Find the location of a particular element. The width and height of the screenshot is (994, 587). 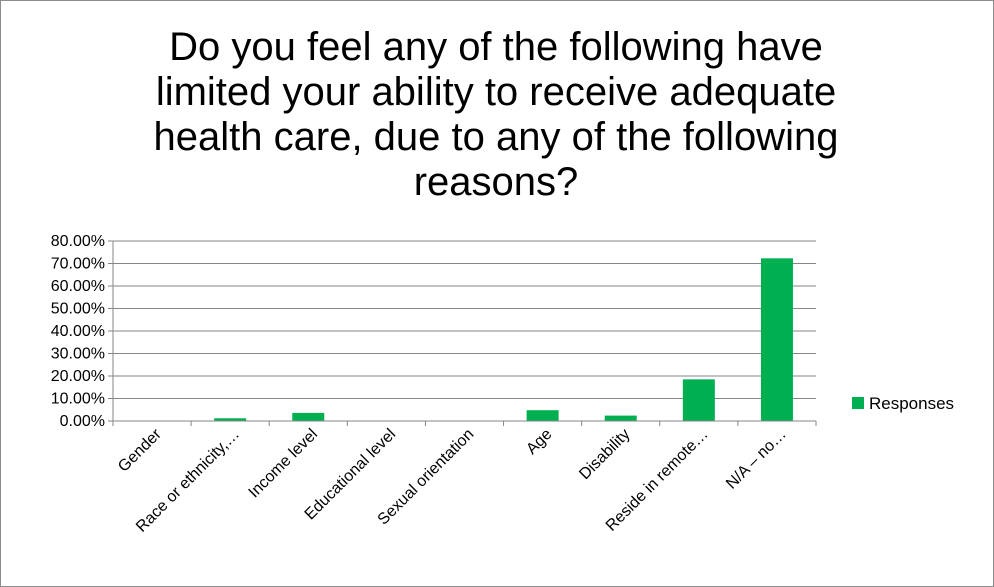

y-tick-label: 80.00% is located at coordinates (78, 241).